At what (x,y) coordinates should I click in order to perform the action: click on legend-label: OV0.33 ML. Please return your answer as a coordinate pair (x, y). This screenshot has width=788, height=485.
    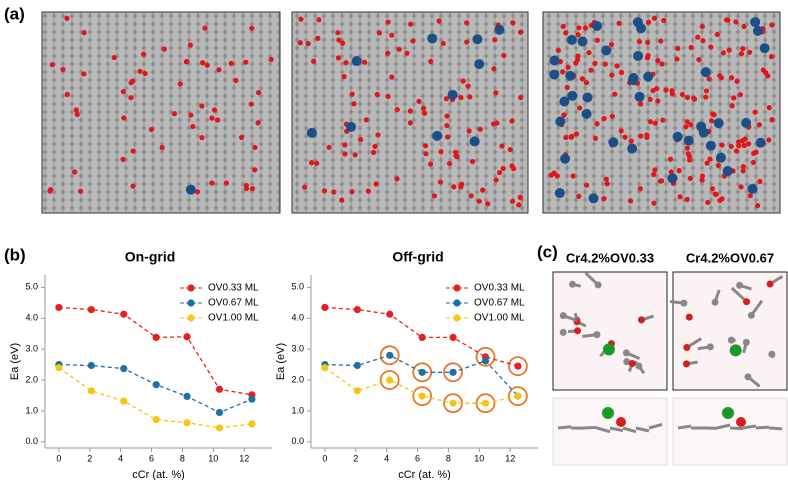
    Looking at the image, I should click on (233, 288).